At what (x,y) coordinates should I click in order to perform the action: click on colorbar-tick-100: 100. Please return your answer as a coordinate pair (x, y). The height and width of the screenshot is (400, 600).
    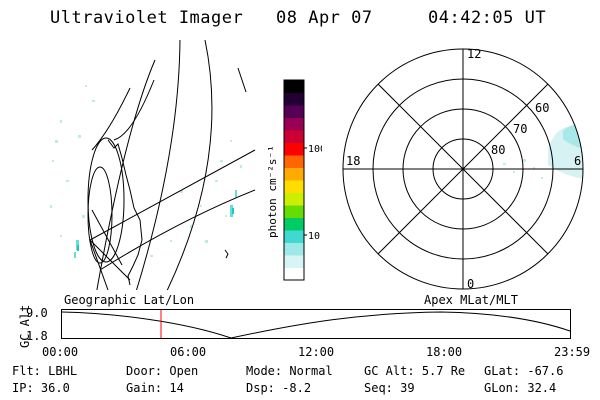
    Looking at the image, I should click on (315, 149).